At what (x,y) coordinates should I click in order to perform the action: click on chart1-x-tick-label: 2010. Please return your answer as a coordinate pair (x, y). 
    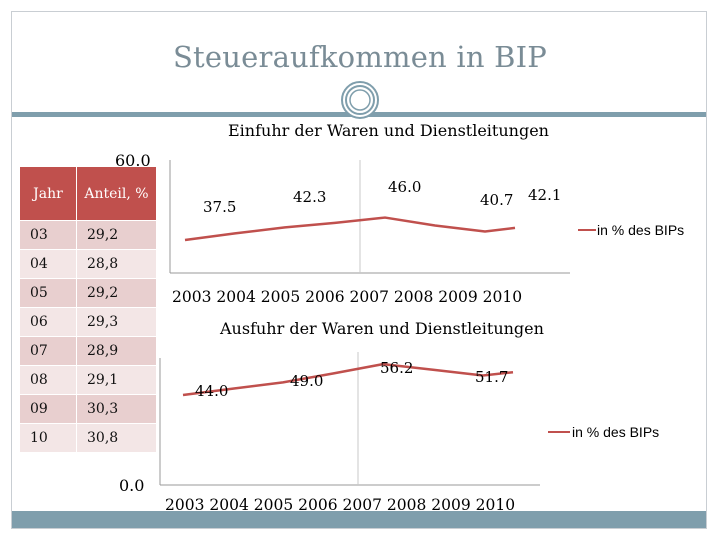
    Looking at the image, I should click on (502, 297).